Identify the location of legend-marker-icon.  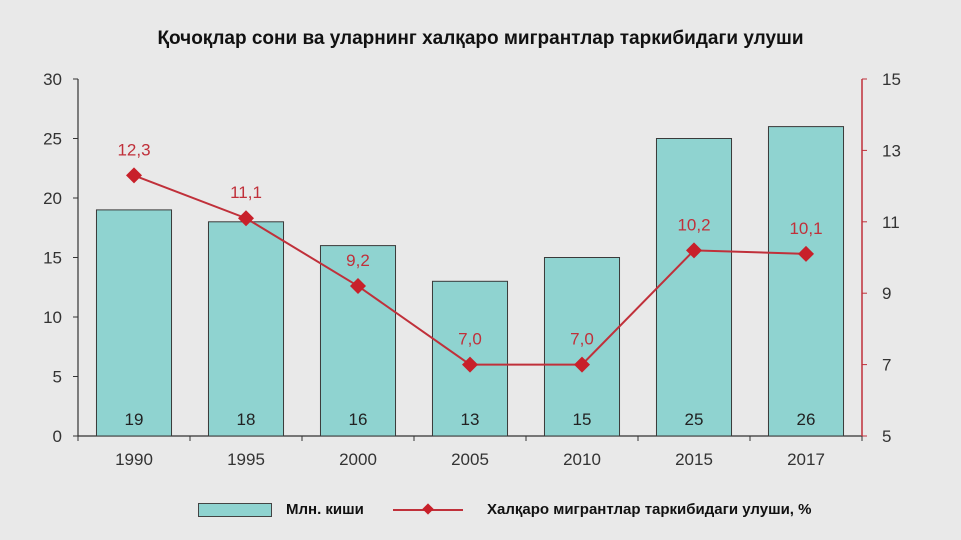
(428, 509).